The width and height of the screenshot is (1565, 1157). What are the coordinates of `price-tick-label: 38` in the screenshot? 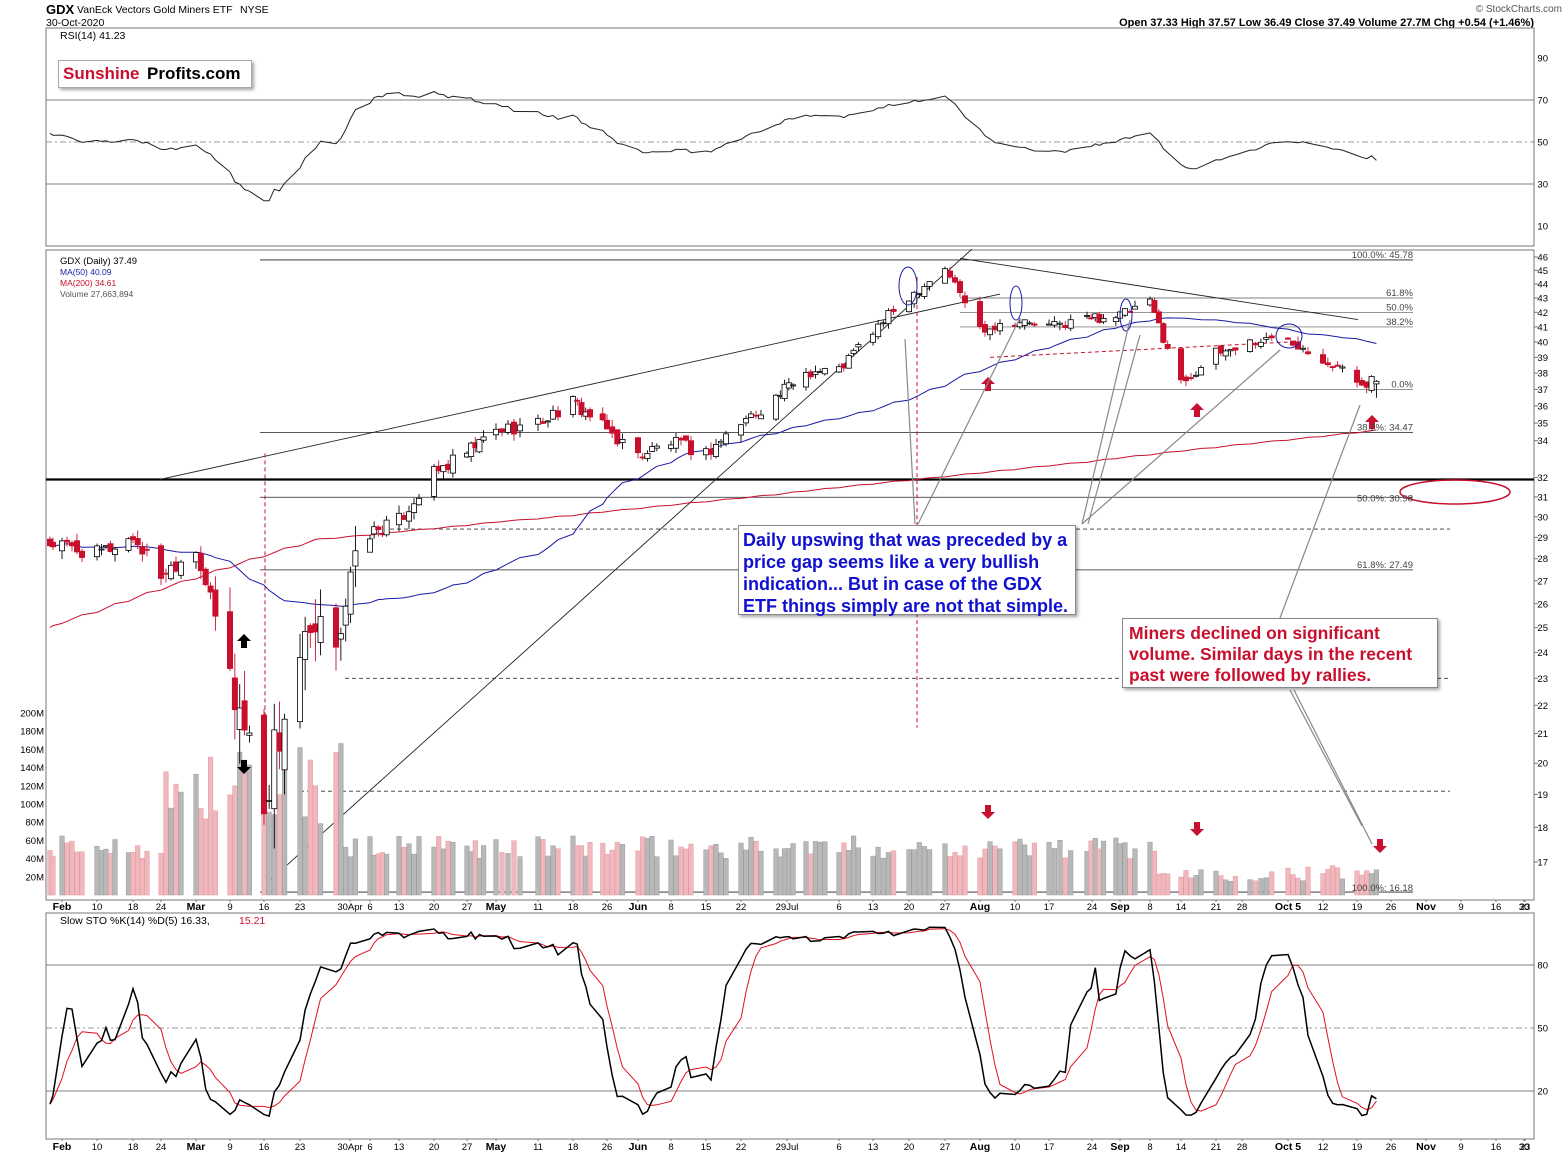 It's located at (1542, 374).